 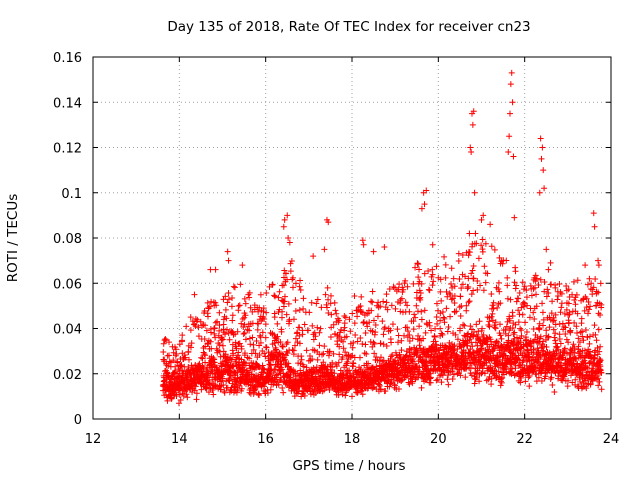 What do you see at coordinates (67, 239) in the screenshot?
I see `y-tick-label: 0.08` at bounding box center [67, 239].